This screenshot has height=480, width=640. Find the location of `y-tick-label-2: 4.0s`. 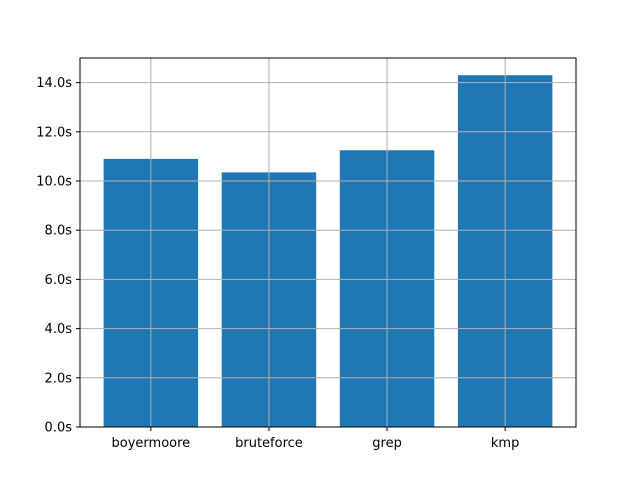

y-tick-label-2: 4.0s is located at coordinates (59, 329).